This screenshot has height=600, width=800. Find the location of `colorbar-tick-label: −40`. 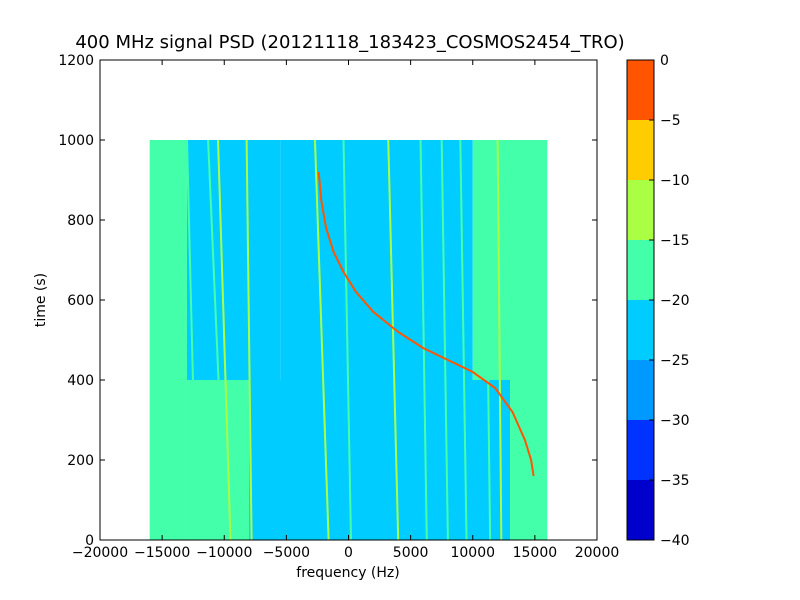

colorbar-tick-label: −40 is located at coordinates (675, 541).